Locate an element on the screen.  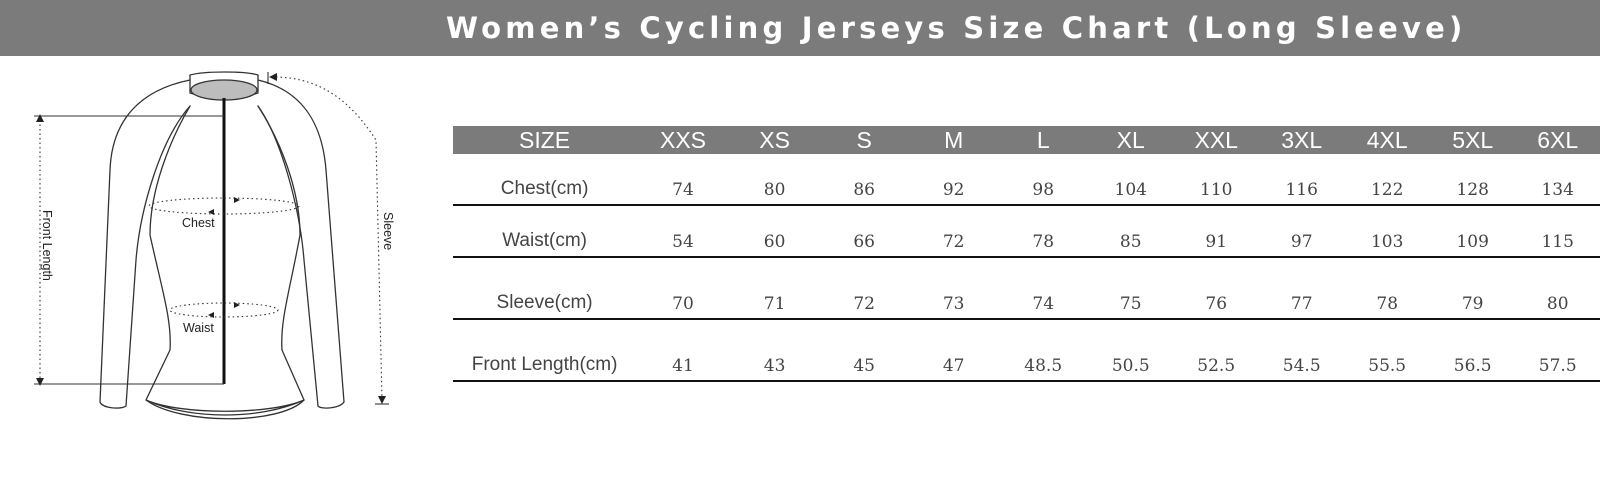
table-cell: 41 is located at coordinates (683, 350).